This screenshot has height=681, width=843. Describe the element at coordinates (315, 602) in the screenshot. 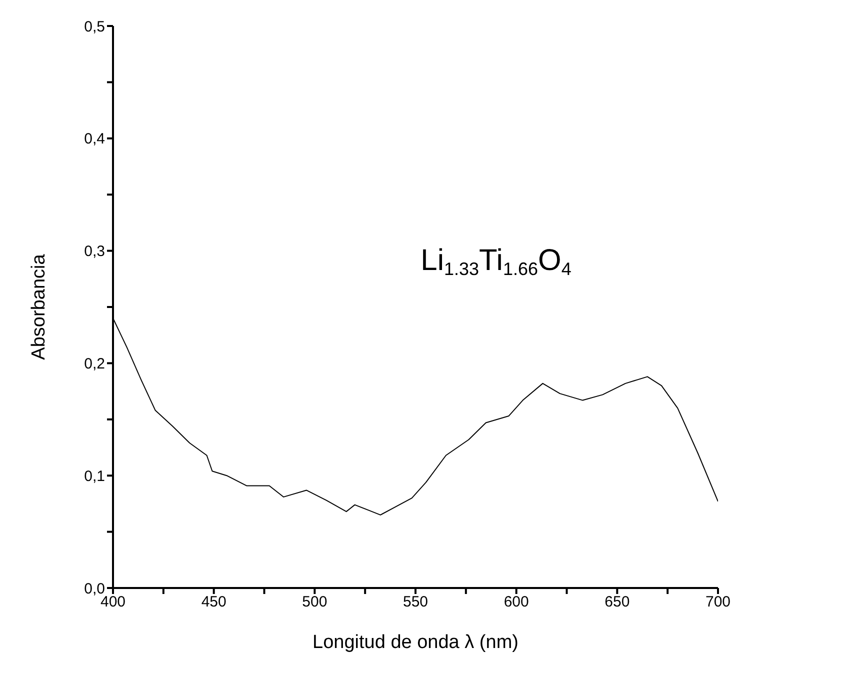

I see `x-tick-label: 500` at that location.